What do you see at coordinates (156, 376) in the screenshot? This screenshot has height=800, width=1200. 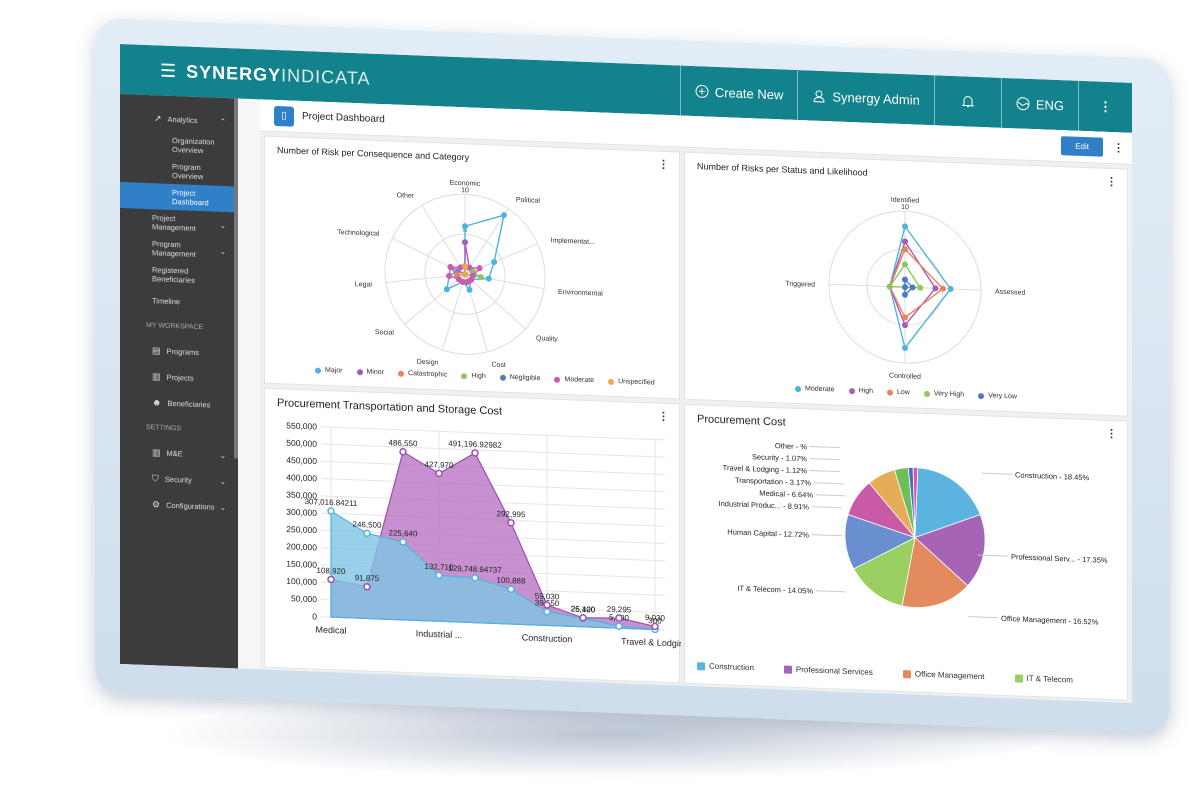 I see `briefcase-icon: ▥` at bounding box center [156, 376].